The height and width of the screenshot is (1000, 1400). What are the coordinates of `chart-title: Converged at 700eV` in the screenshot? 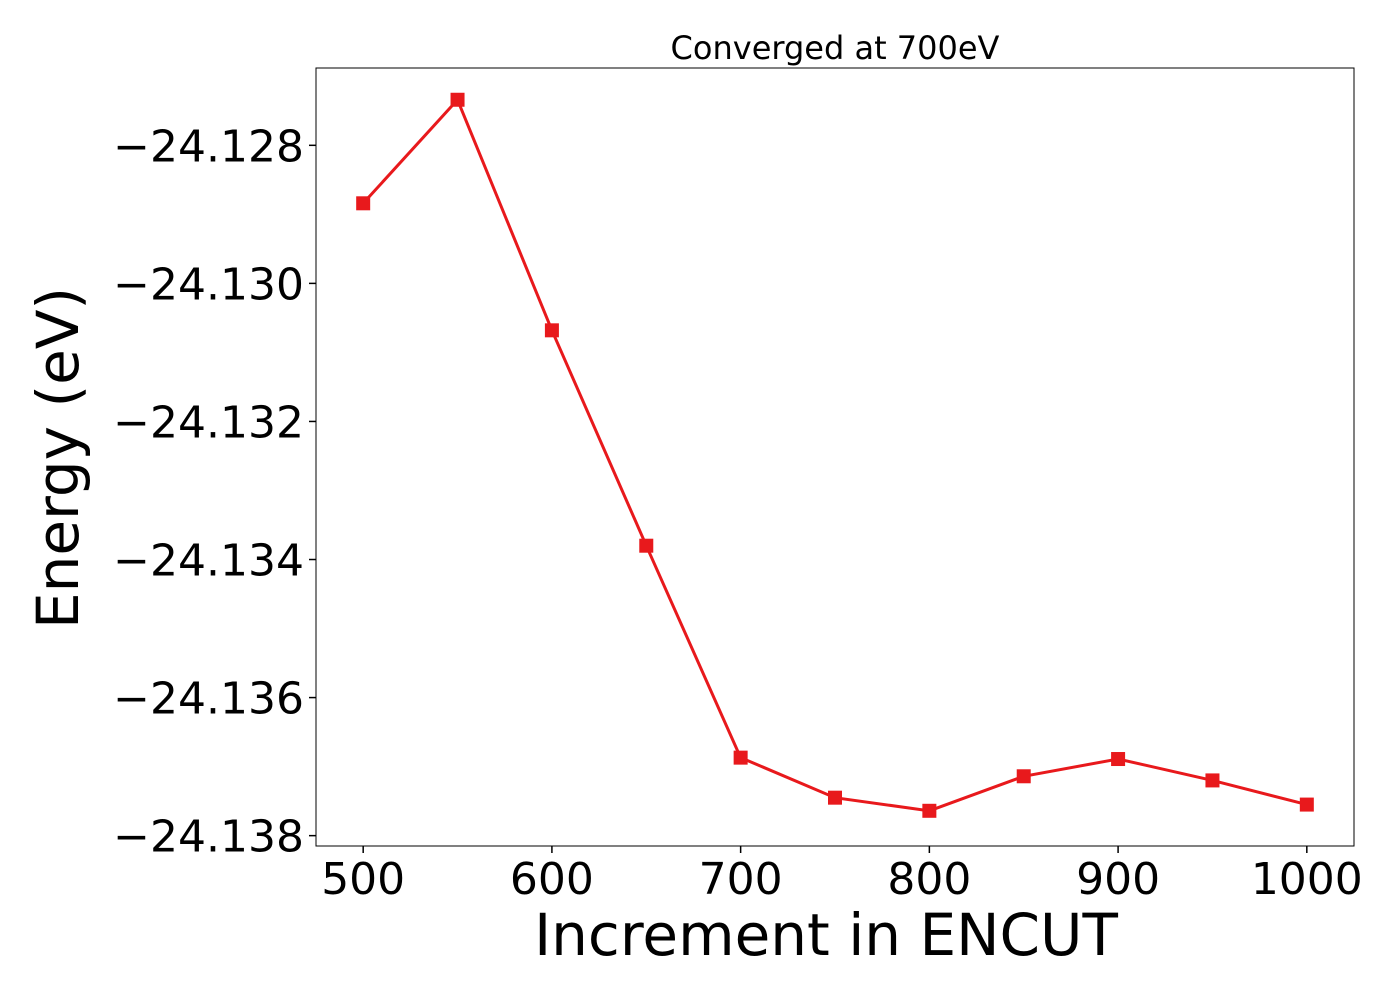 It's located at (835, 48).